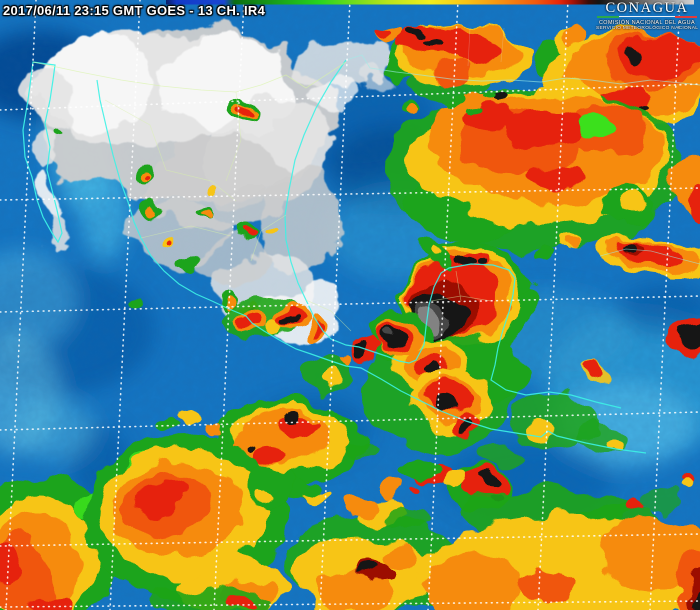 This screenshot has height=610, width=700. What do you see at coordinates (608, 17) in the screenshot?
I see `flag-green-segment` at bounding box center [608, 17].